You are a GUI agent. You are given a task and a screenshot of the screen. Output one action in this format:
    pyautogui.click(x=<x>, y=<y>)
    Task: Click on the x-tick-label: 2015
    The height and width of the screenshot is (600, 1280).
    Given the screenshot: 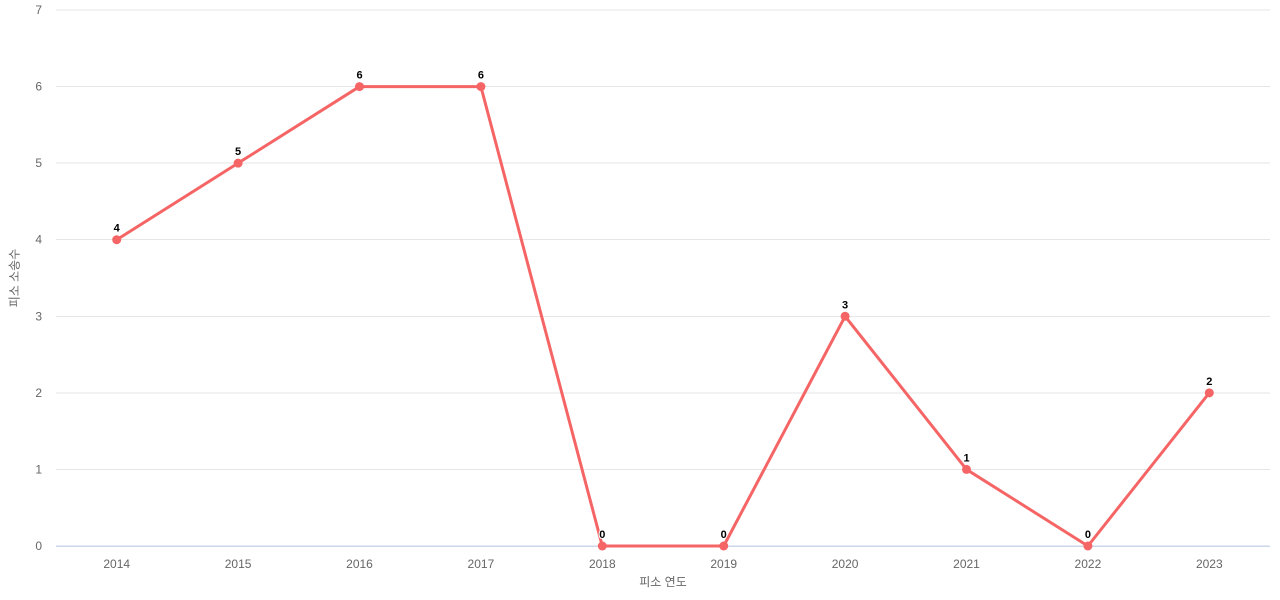 What is the action you would take?
    pyautogui.click(x=238, y=564)
    